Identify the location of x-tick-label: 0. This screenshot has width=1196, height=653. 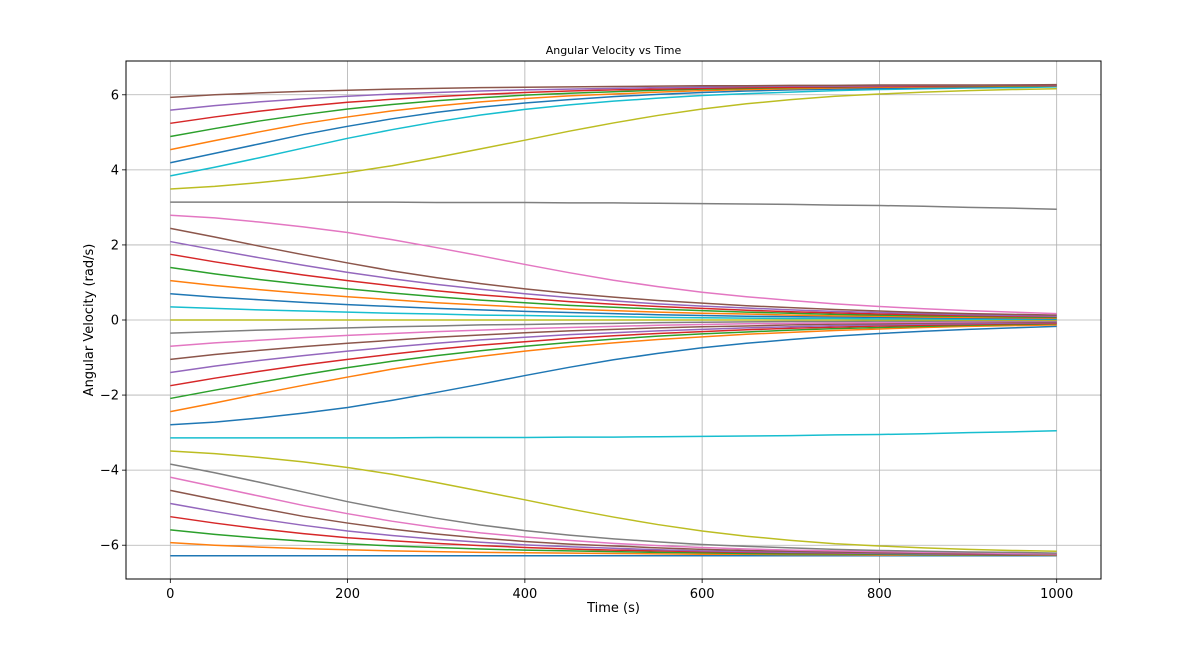
(170, 594).